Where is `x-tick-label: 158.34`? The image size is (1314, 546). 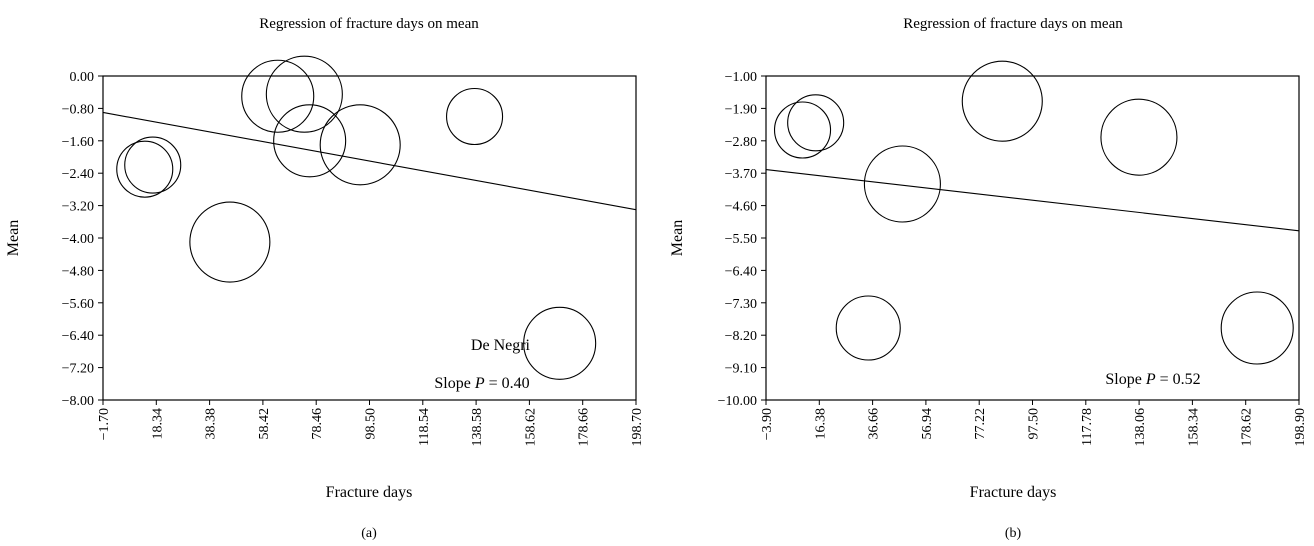
x-tick-label: 158.34 is located at coordinates (1193, 427).